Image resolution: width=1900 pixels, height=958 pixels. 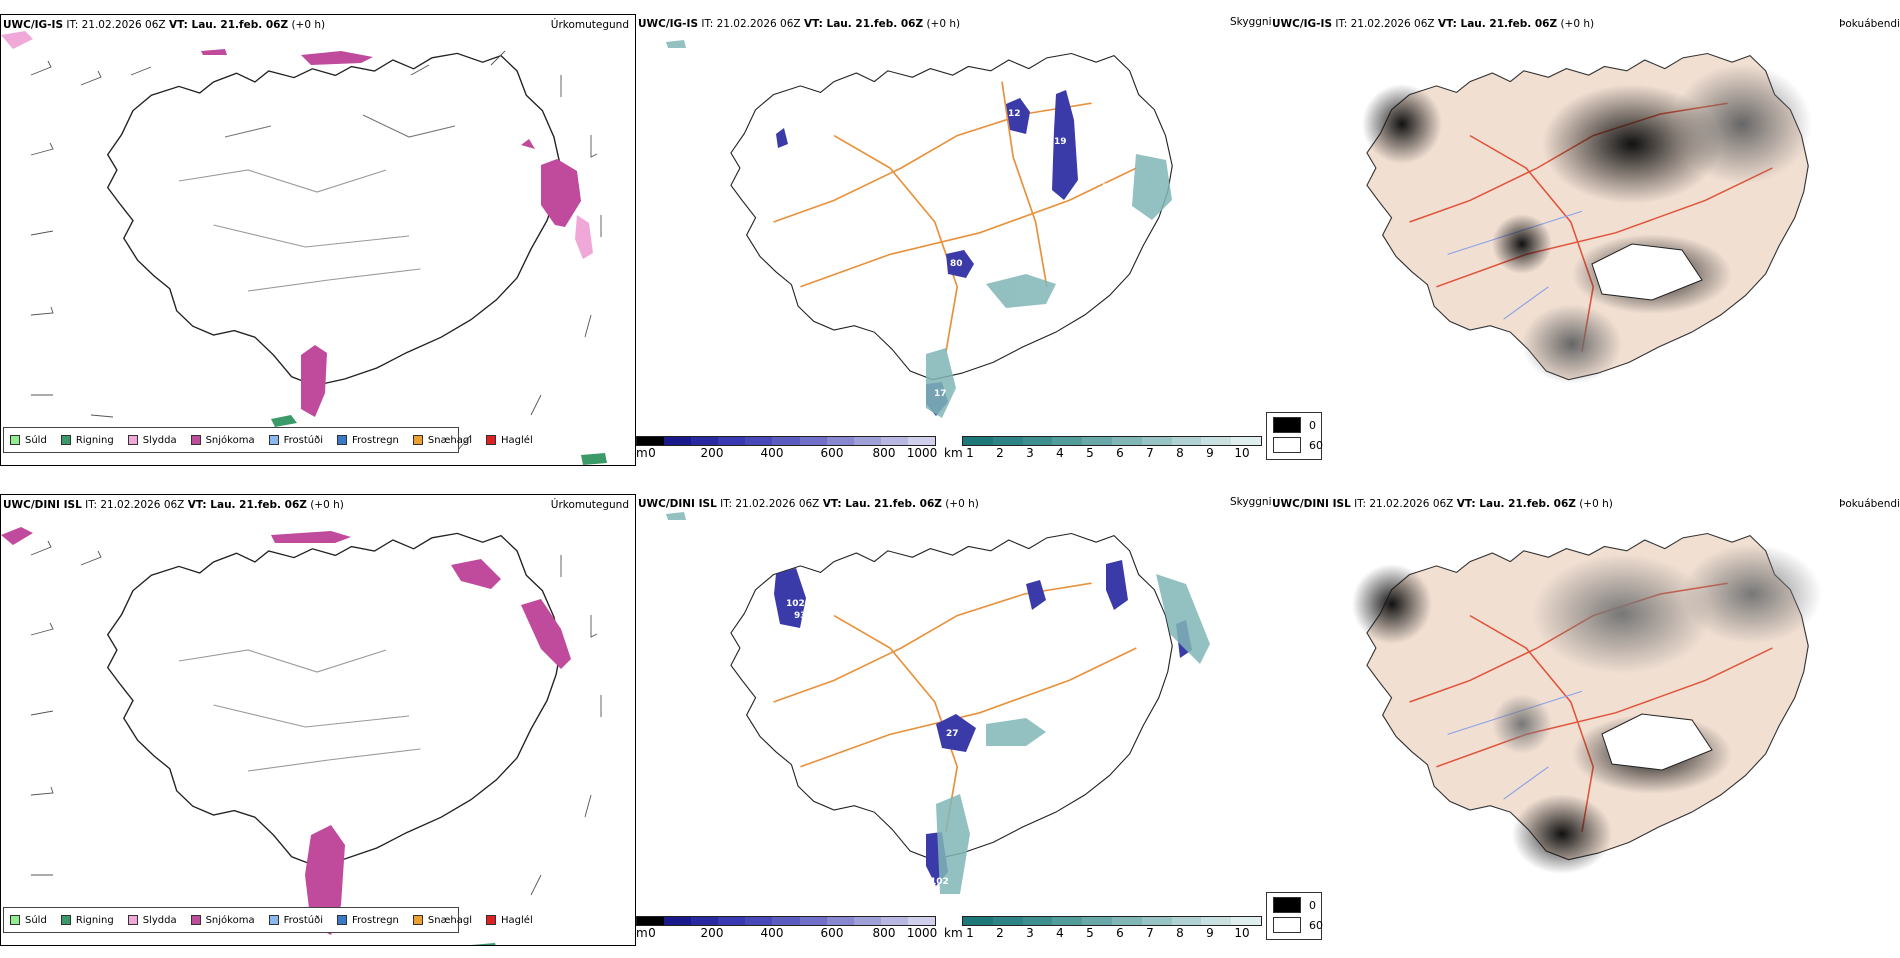 I want to click on ceiling-unit: m, so click(x=642, y=453).